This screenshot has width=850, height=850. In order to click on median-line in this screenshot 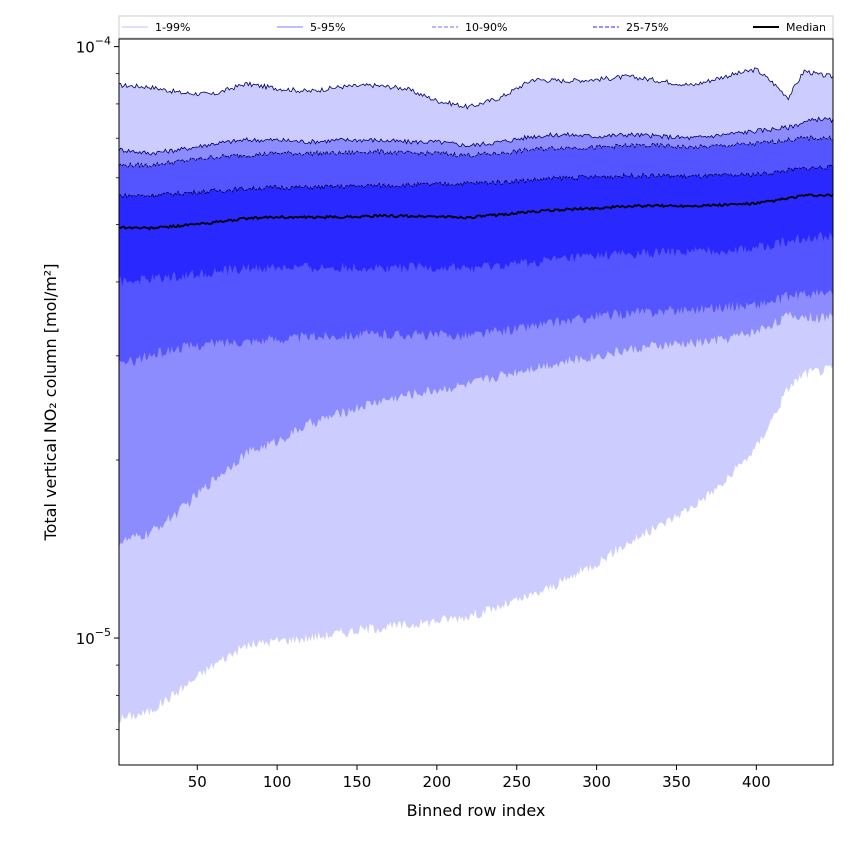, I will do `click(476, 212)`.